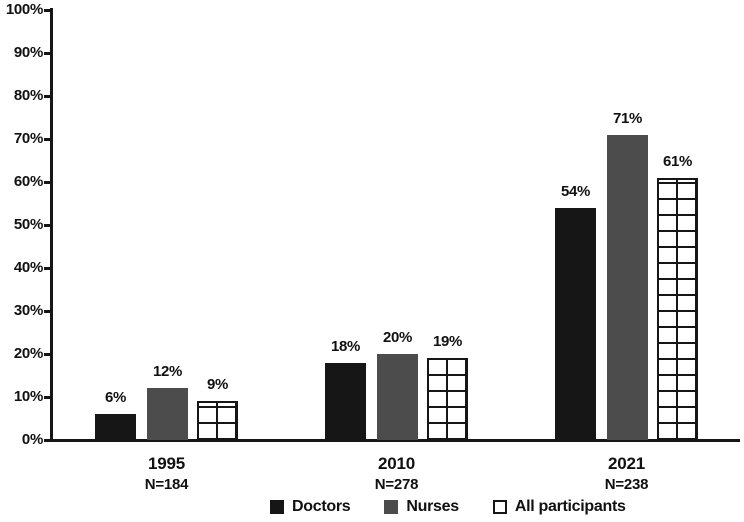 Image resolution: width=744 pixels, height=522 pixels. I want to click on x-axis-line, so click(395, 440).